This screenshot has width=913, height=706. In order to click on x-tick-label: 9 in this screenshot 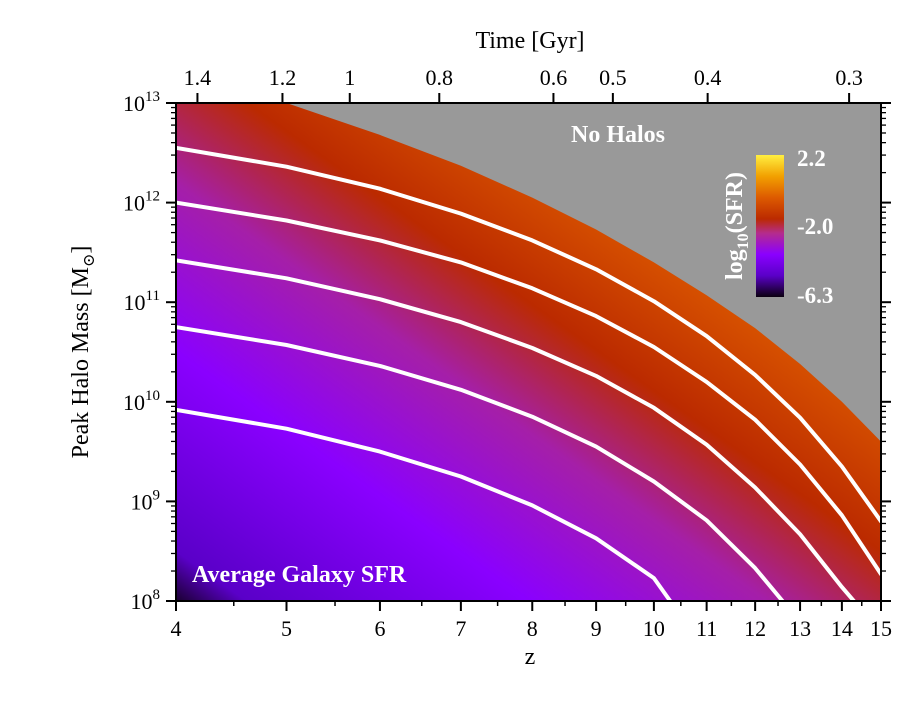, I will do `click(596, 628)`.